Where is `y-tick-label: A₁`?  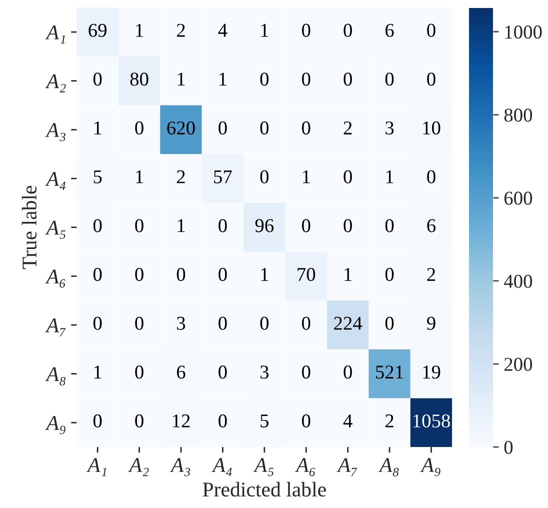
y-tick-label: A₁ is located at coordinates (55, 35).